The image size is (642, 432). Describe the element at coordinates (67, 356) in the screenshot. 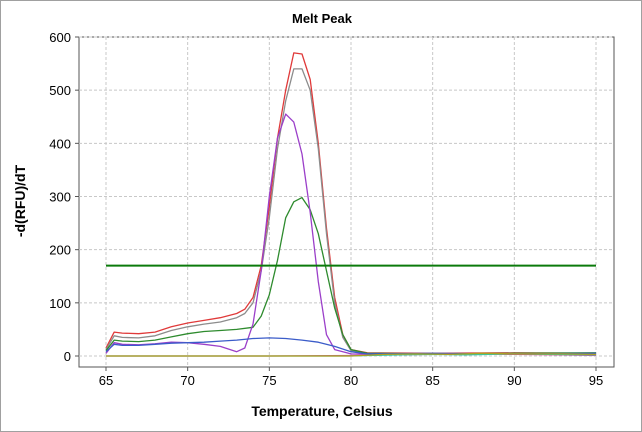

I see `y-tick-label: 0` at that location.